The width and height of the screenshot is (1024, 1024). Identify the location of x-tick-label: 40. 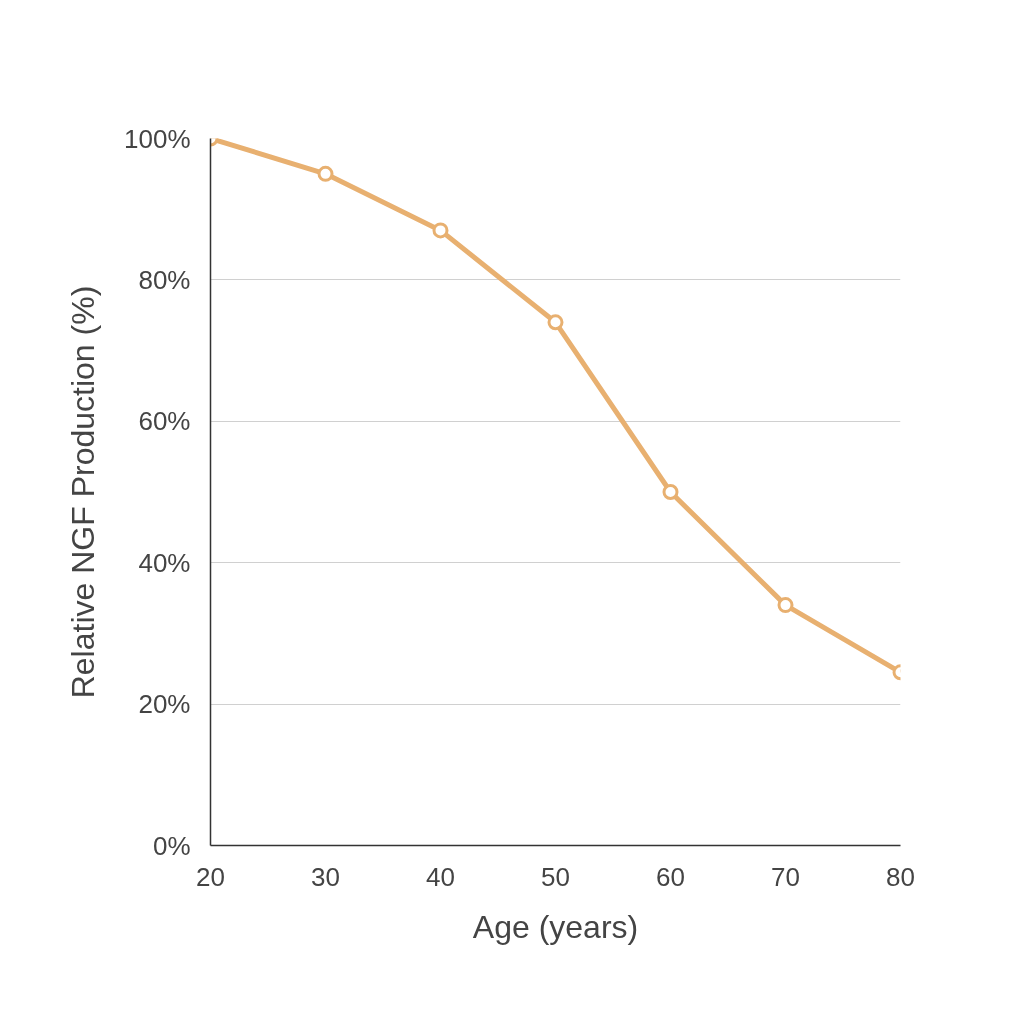
(440, 876).